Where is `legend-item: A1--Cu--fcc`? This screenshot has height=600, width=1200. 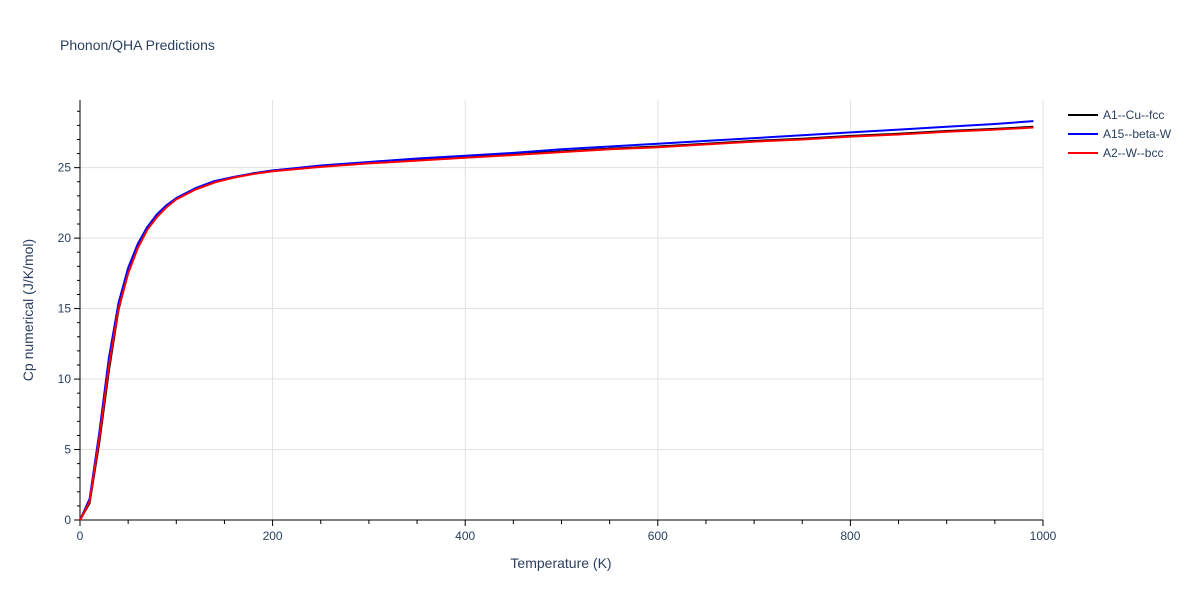
legend-item: A1--Cu--fcc is located at coordinates (1116, 115).